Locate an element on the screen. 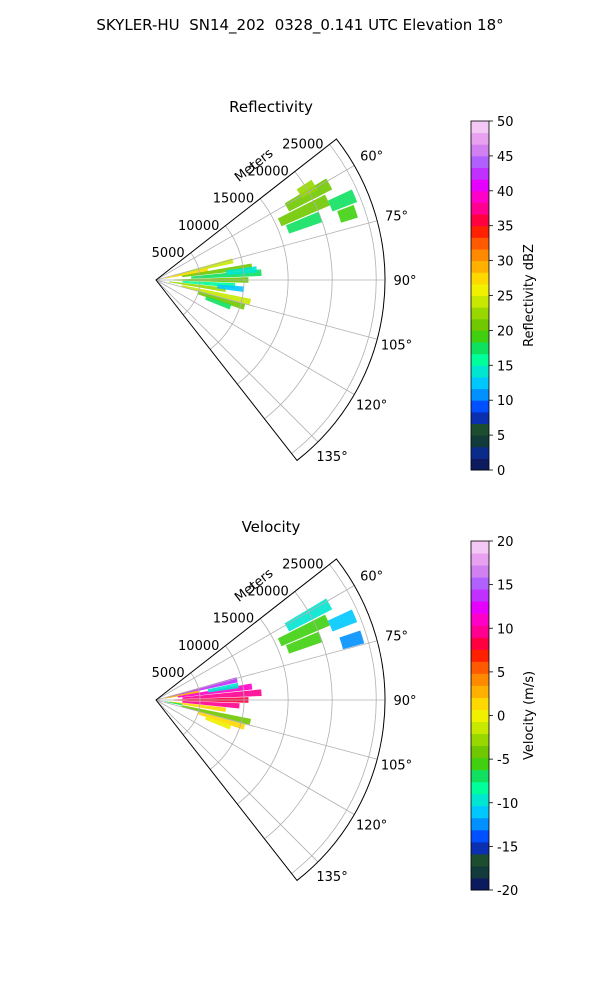 The image size is (600, 1004). colorbar: -20 -15 -10 -5 0 5 10 15 20 Velocity (m/s) is located at coordinates (503, 717).